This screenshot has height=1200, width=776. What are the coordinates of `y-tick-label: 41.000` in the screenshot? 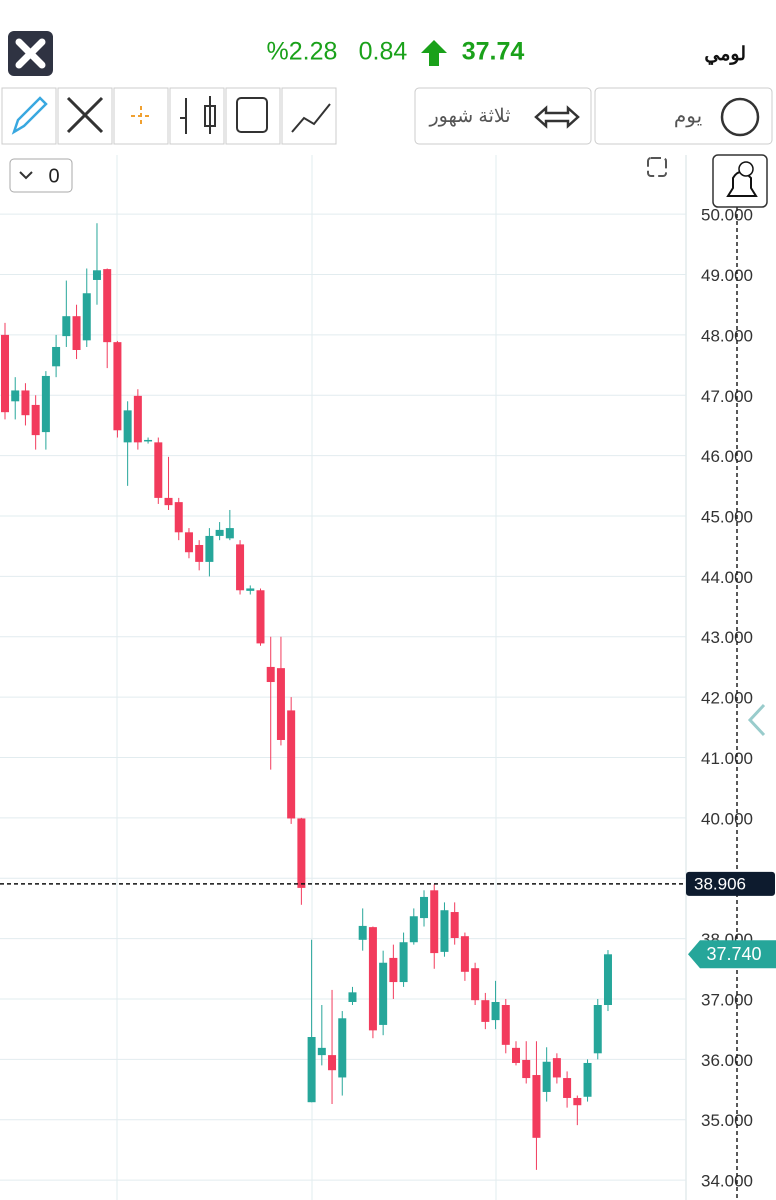 It's located at (727, 758).